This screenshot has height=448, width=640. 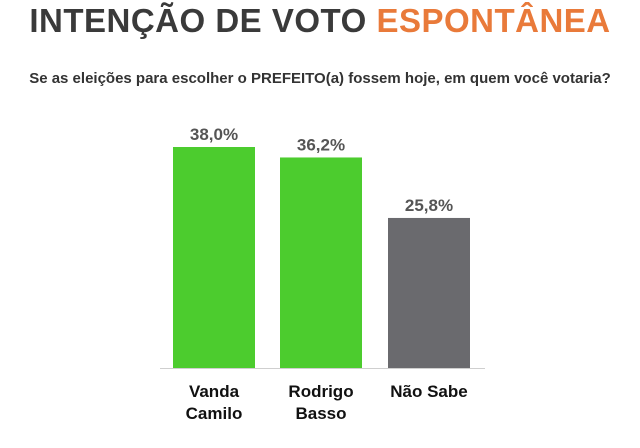 I want to click on category-label-0-1: Camilo, so click(x=214, y=413).